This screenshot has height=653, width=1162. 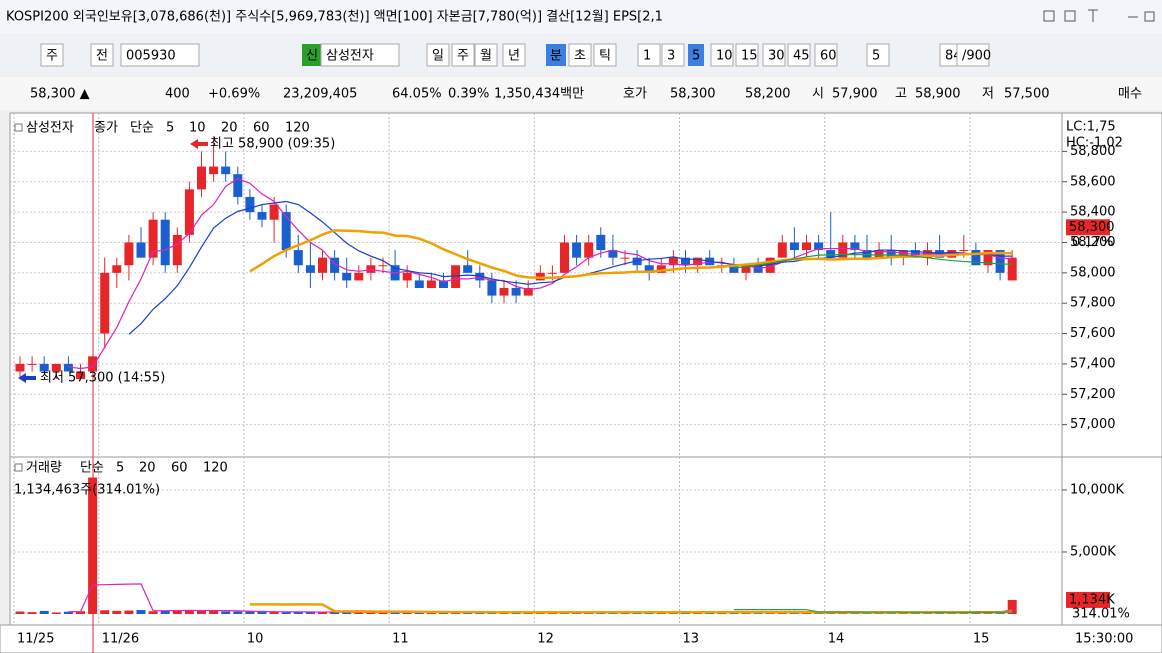 What do you see at coordinates (988, 94) in the screenshot?
I see `quote-field: 저` at bounding box center [988, 94].